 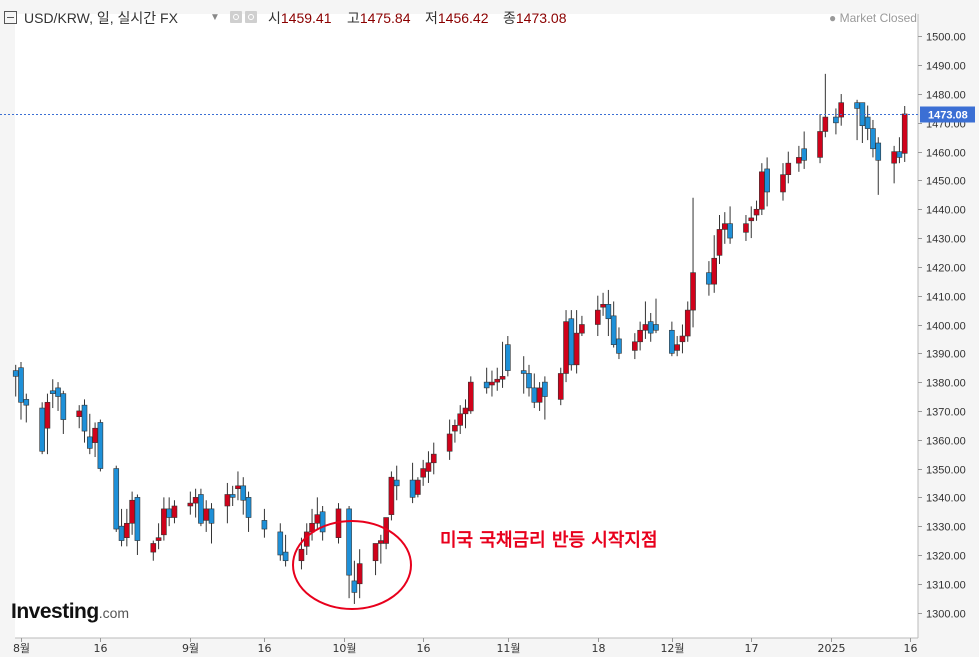 I want to click on eye-icon, so click(x=236, y=17).